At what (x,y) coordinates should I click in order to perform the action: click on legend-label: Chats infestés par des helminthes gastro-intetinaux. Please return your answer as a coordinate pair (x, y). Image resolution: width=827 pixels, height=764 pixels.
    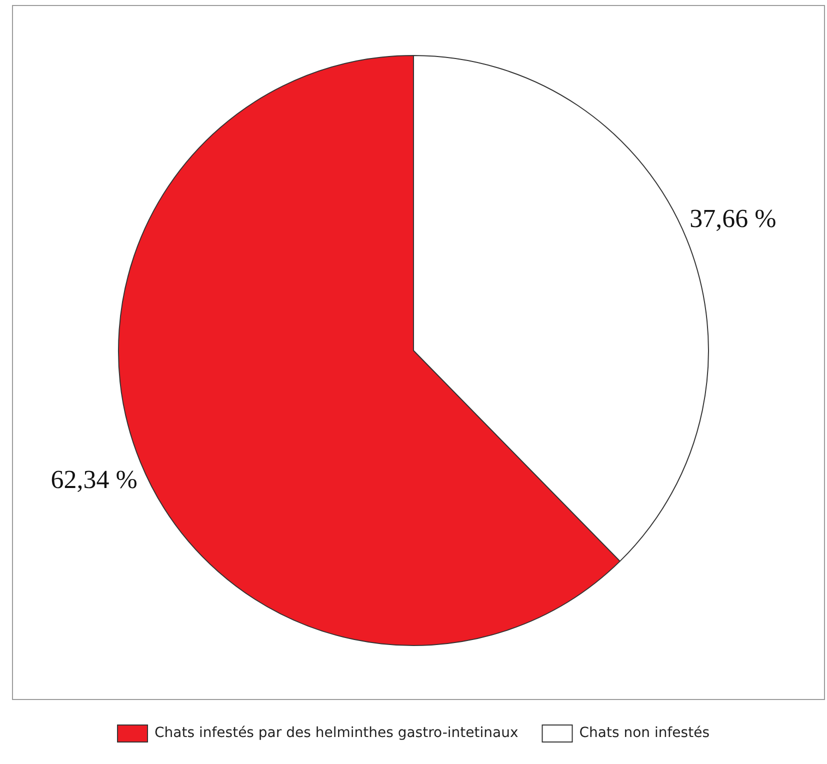
    Looking at the image, I should click on (336, 733).